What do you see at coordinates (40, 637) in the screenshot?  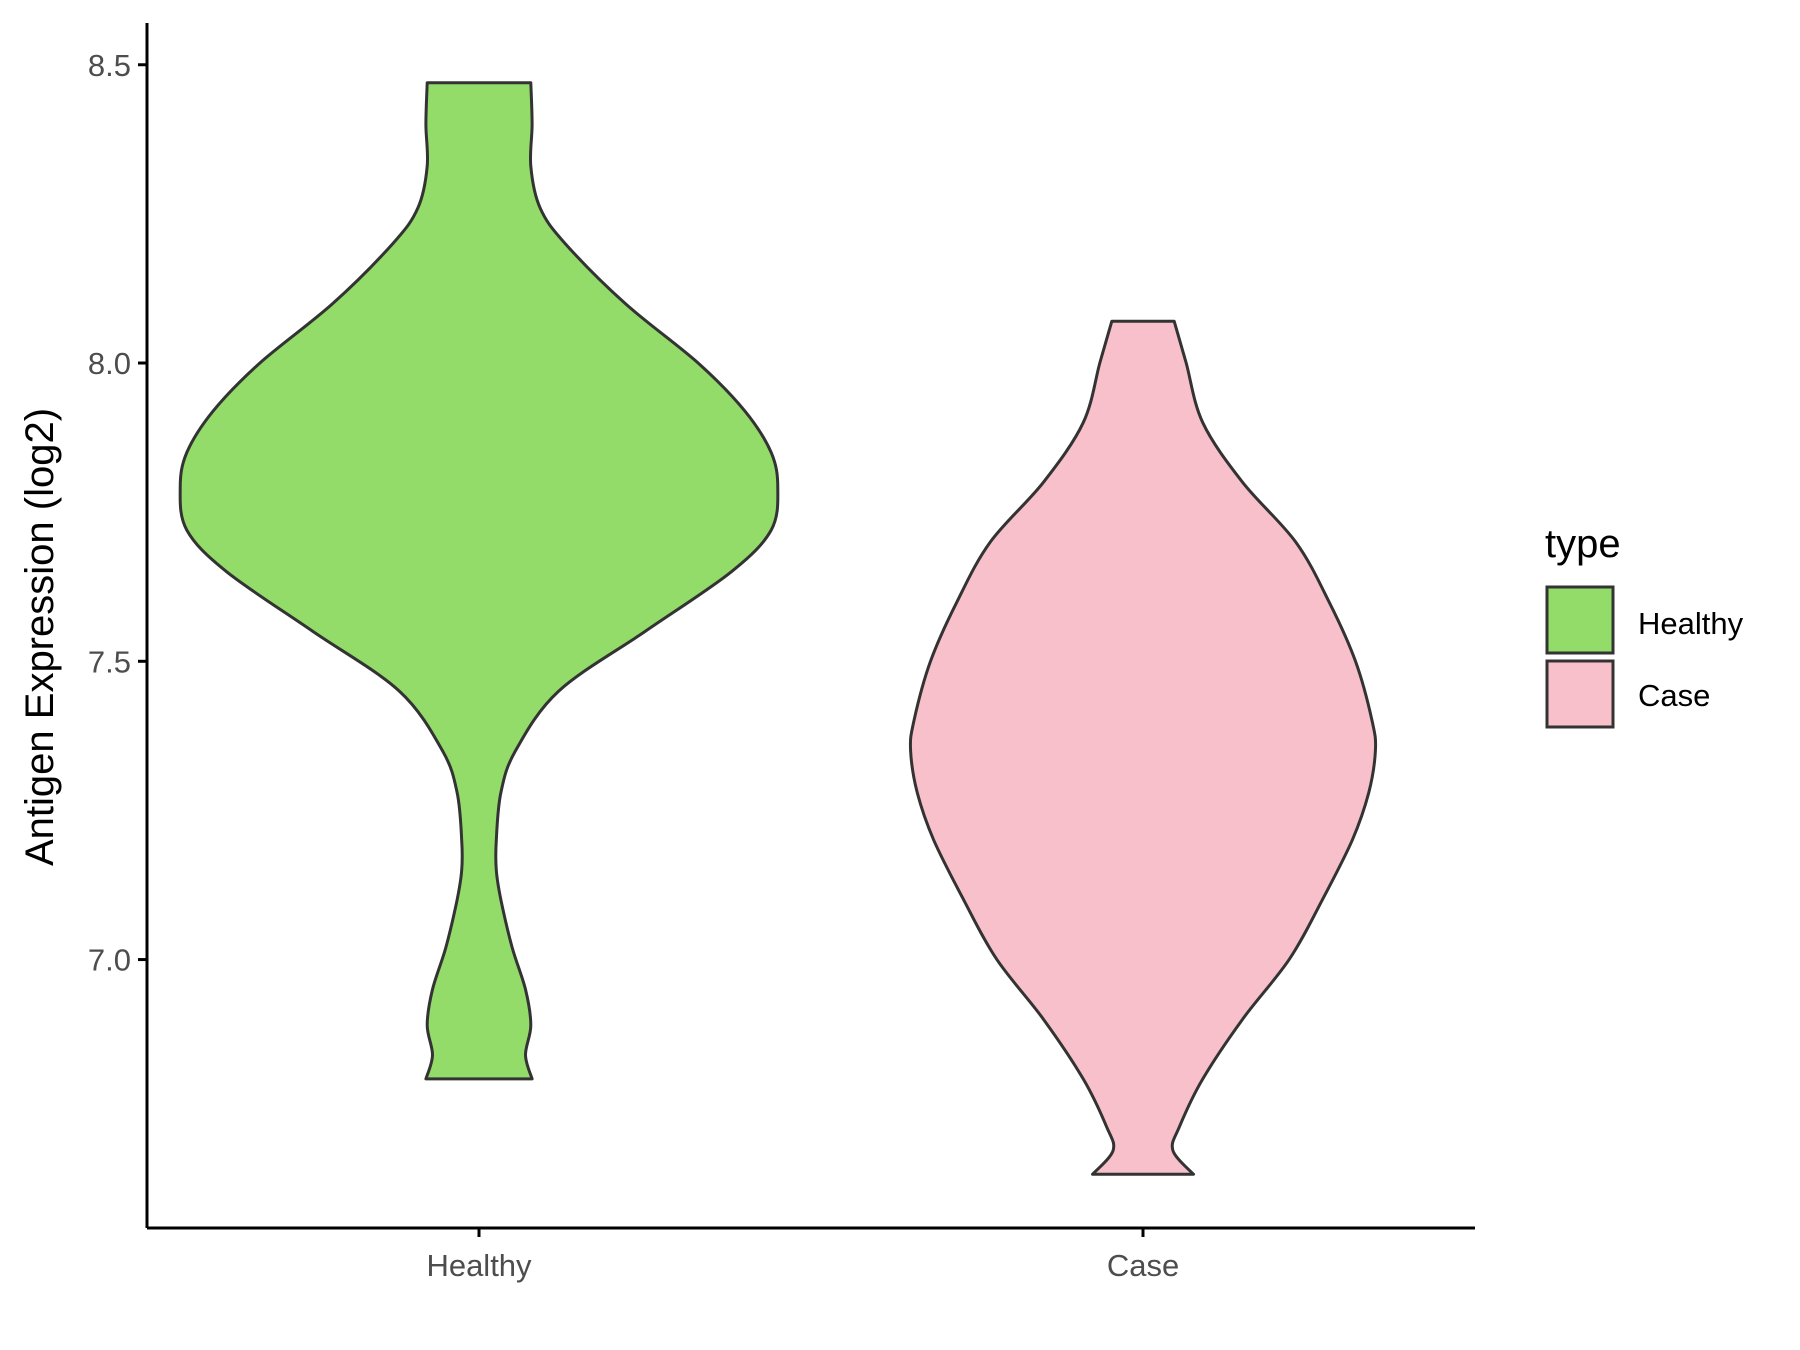 I see `y-axis-title: Antigen Expression (log2)` at bounding box center [40, 637].